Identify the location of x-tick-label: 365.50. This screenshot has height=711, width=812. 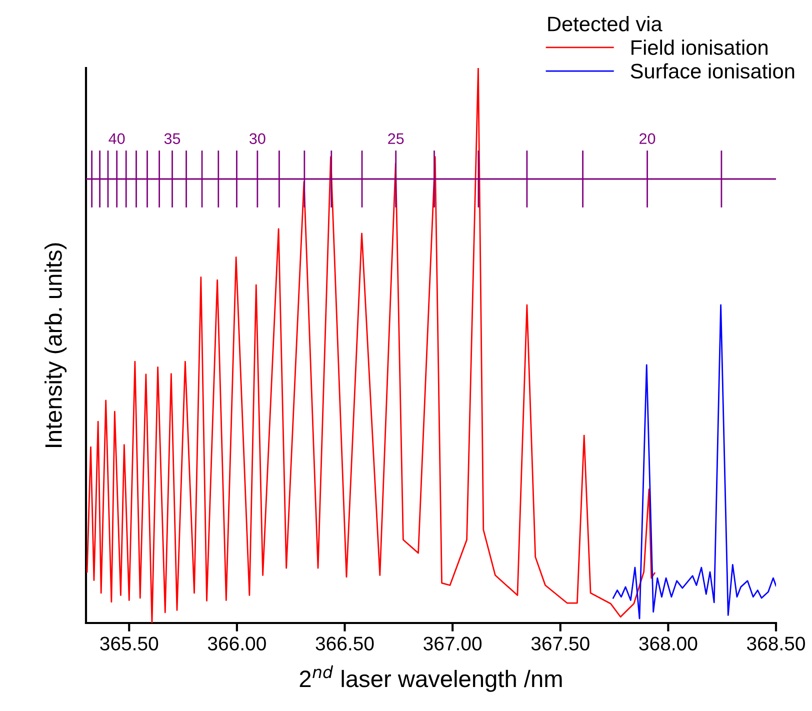
(129, 643).